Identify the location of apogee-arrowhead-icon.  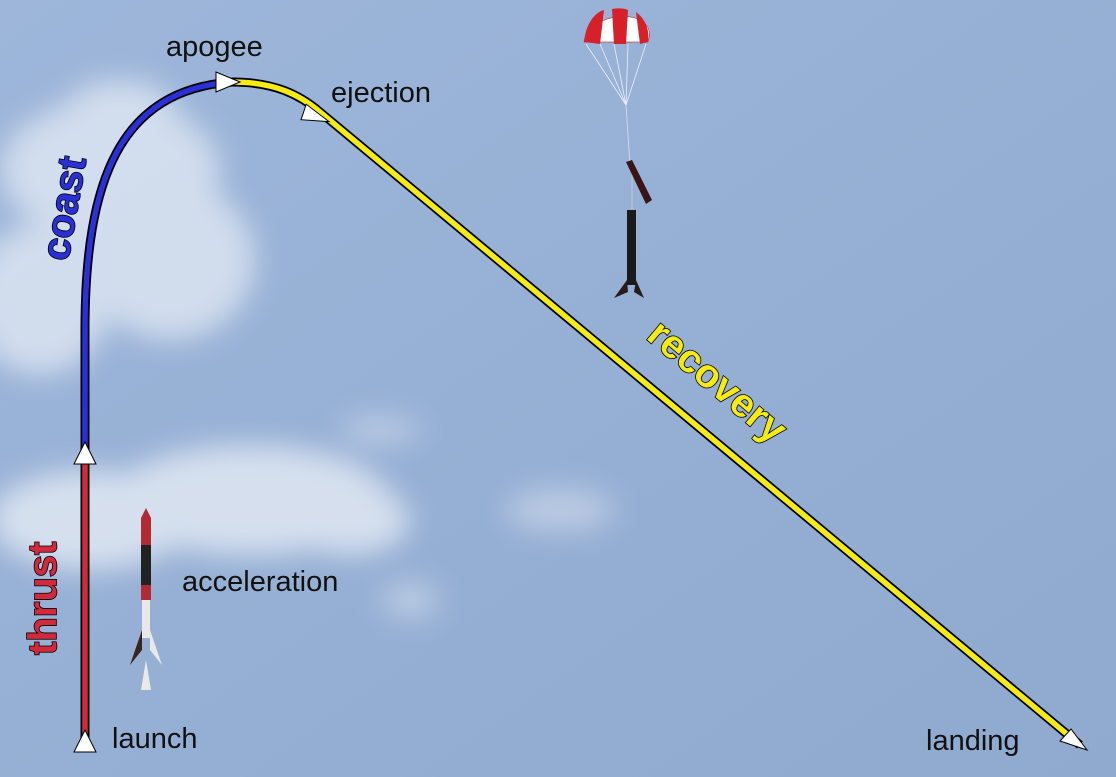
(228, 82).